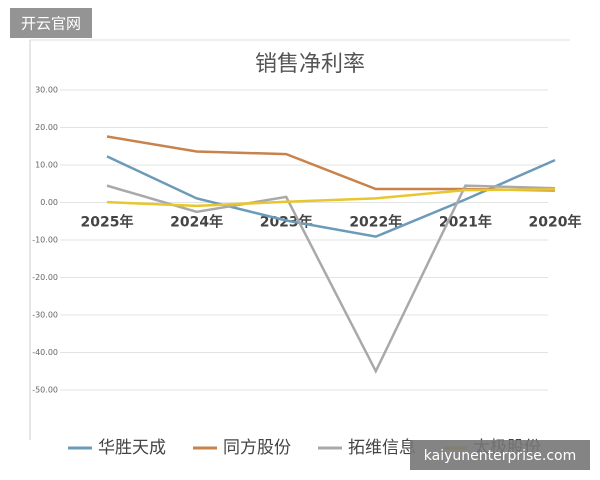 Image resolution: width=600 pixels, height=480 pixels. Describe the element at coordinates (46, 127) in the screenshot. I see `y-tick-label: 20.00` at that location.